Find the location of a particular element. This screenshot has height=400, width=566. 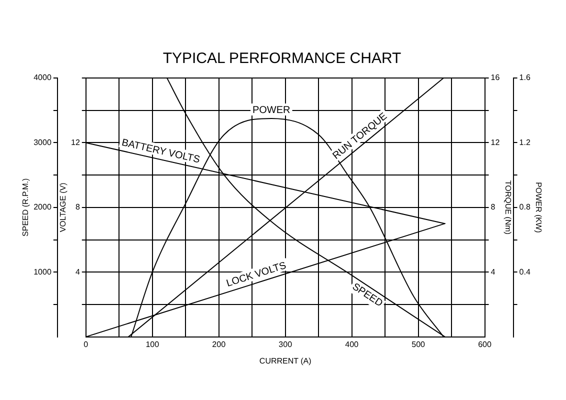

y3-tick-label: 1.2 is located at coordinates (525, 142).